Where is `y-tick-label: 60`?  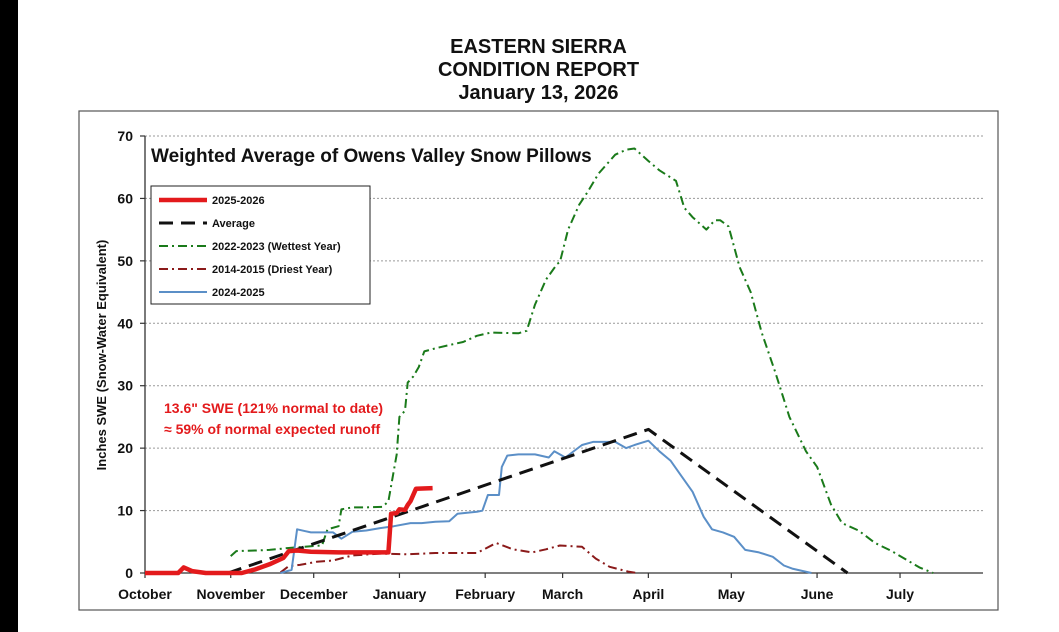
y-tick-label: 60 is located at coordinates (125, 198).